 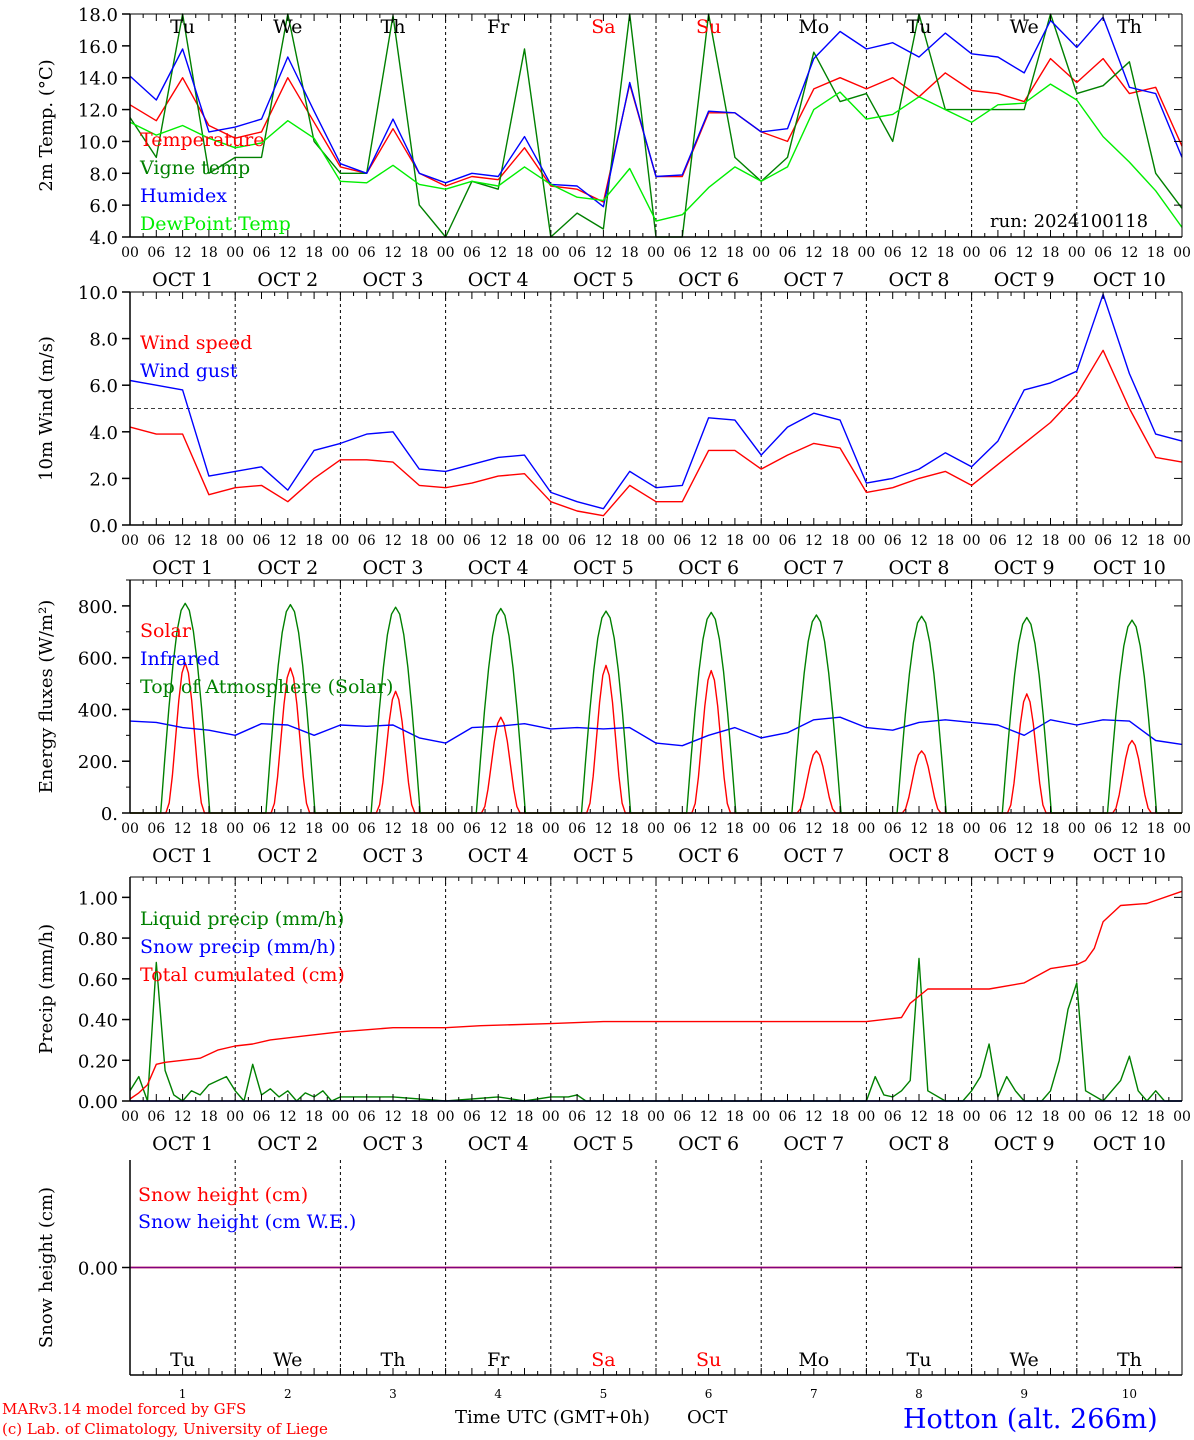 I want to click on snow-legend-2: Snow height (cm W.E.), so click(x=247, y=1222).